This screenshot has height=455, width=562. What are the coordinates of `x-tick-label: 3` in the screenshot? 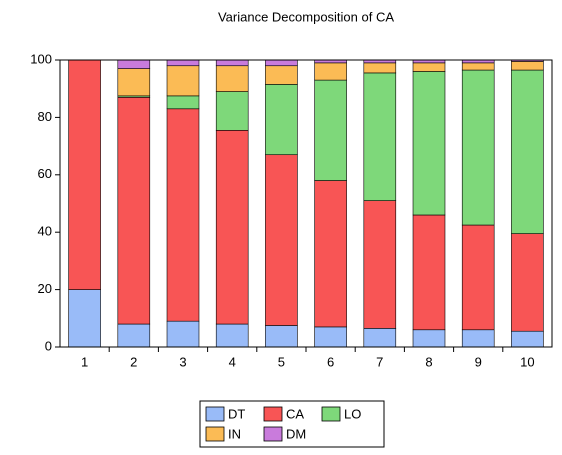 It's located at (182, 361).